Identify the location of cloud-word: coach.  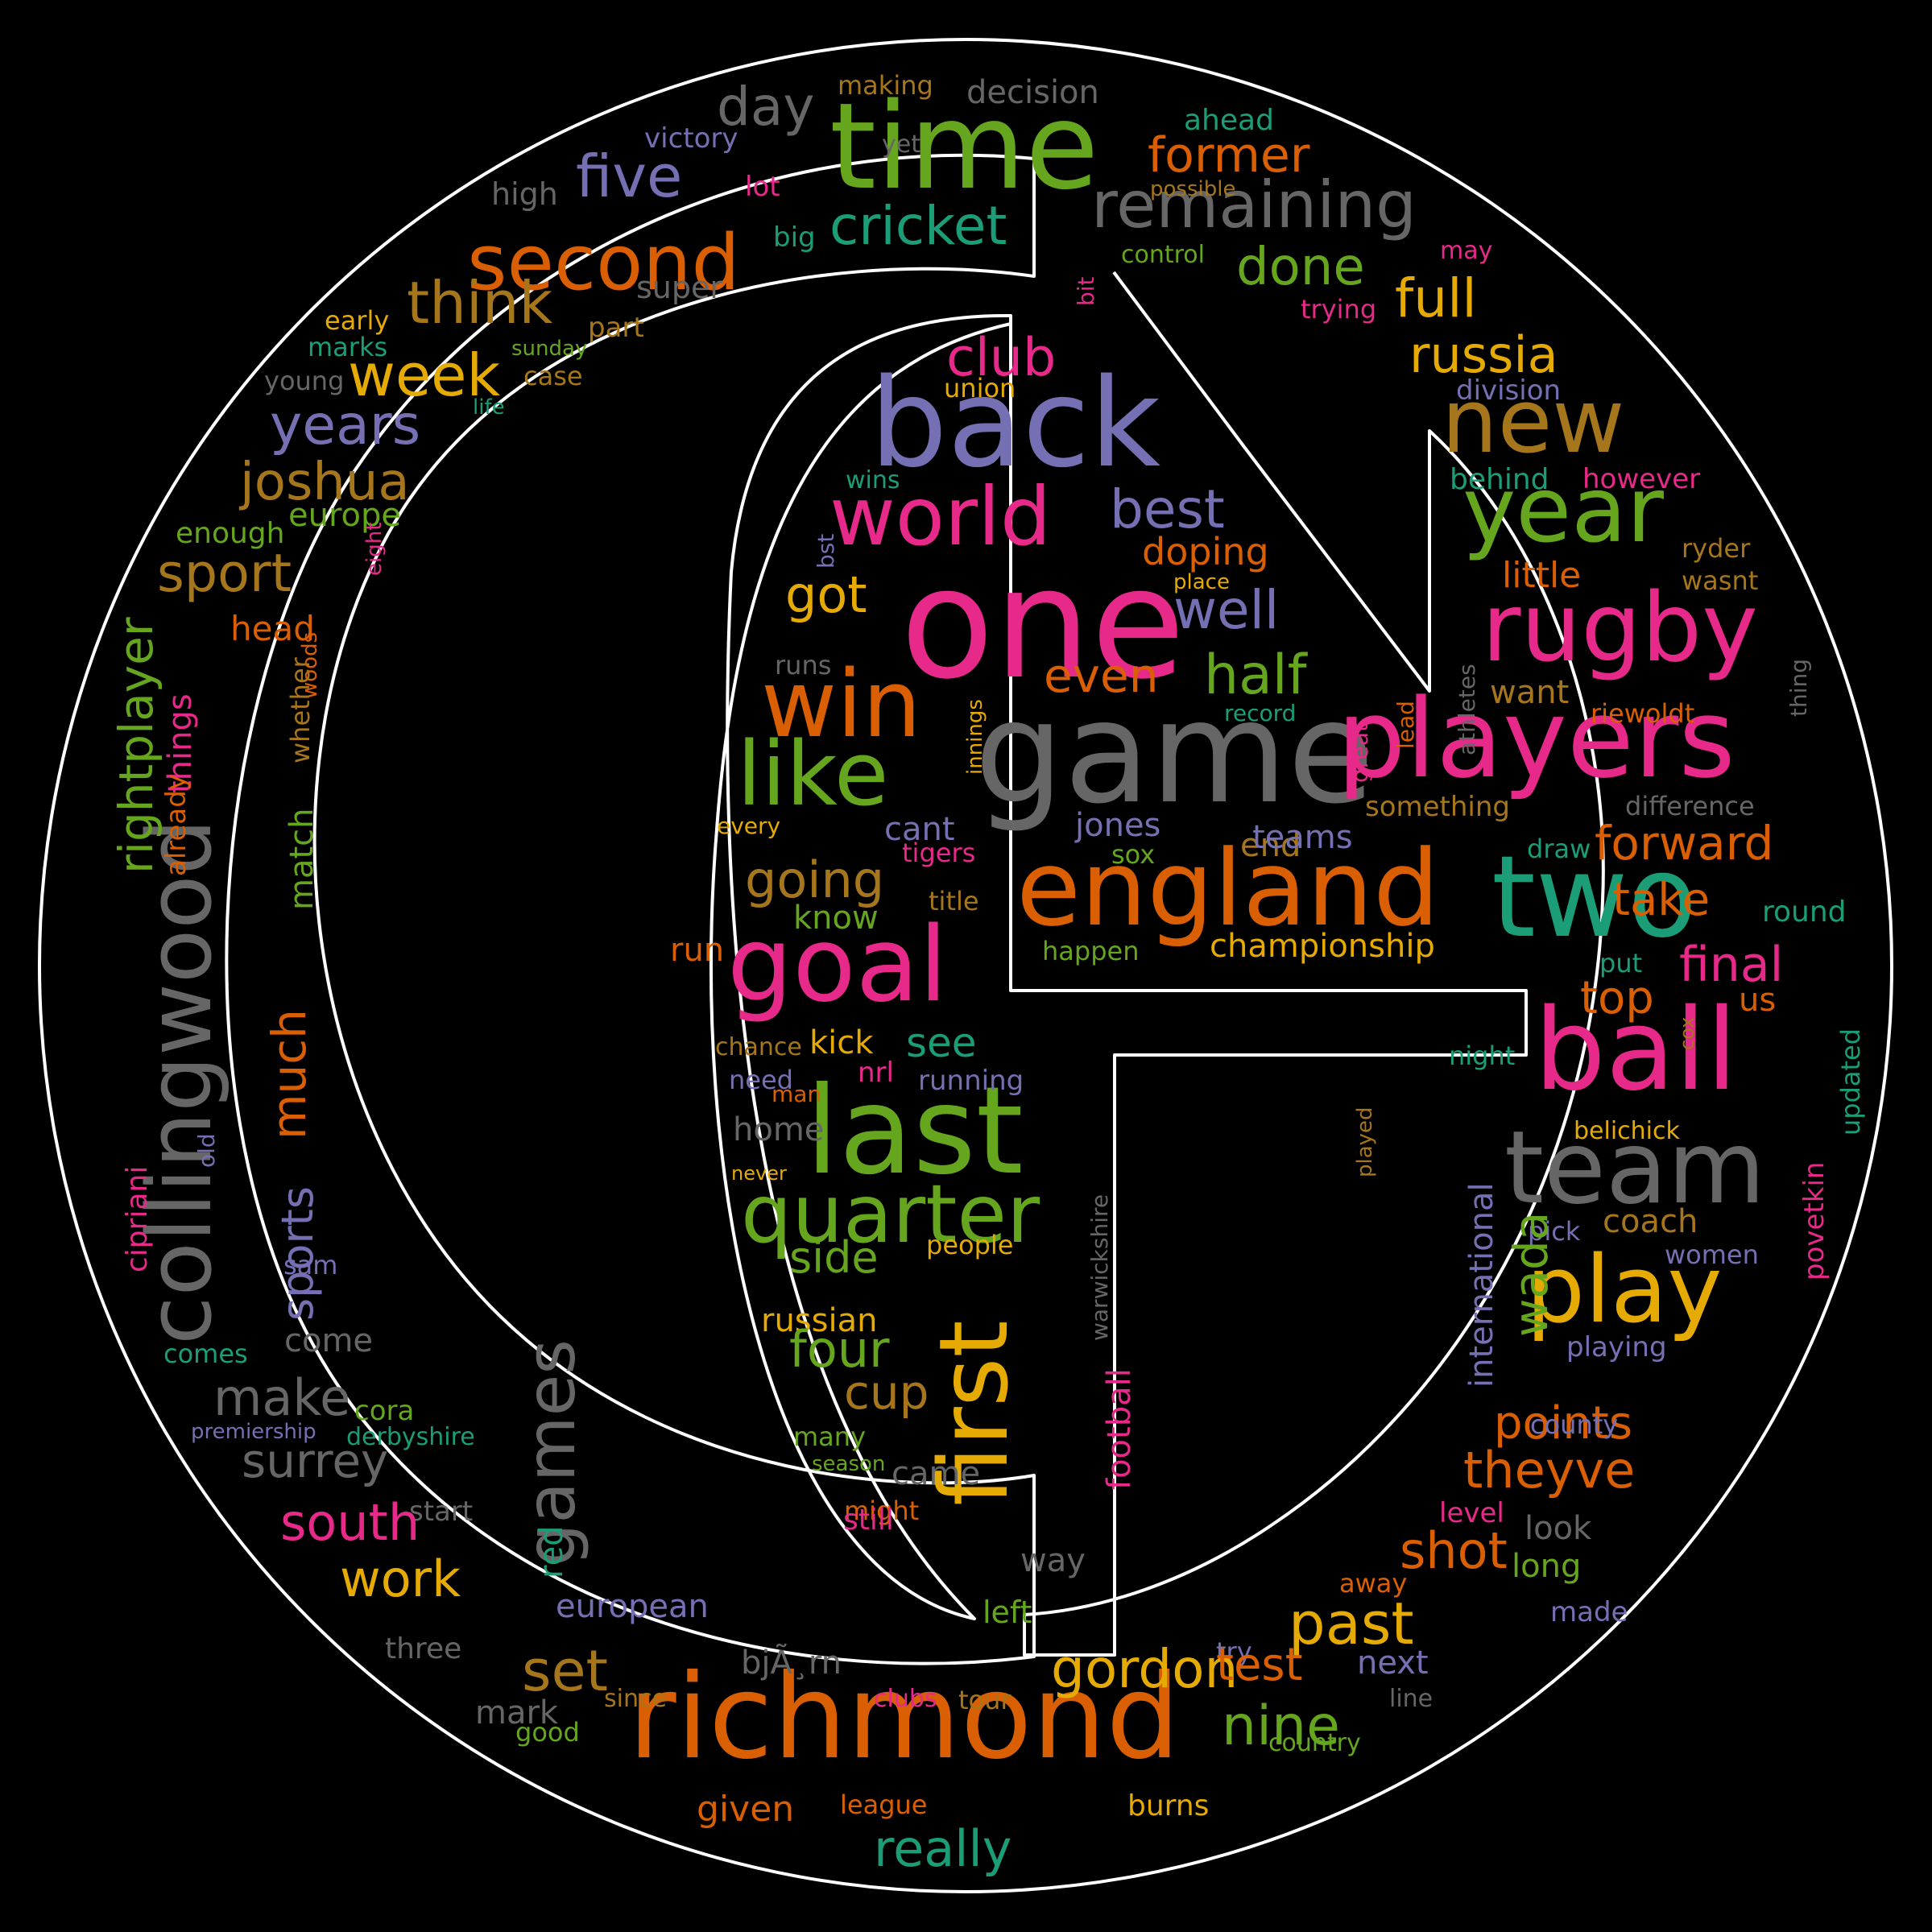
(1651, 1221).